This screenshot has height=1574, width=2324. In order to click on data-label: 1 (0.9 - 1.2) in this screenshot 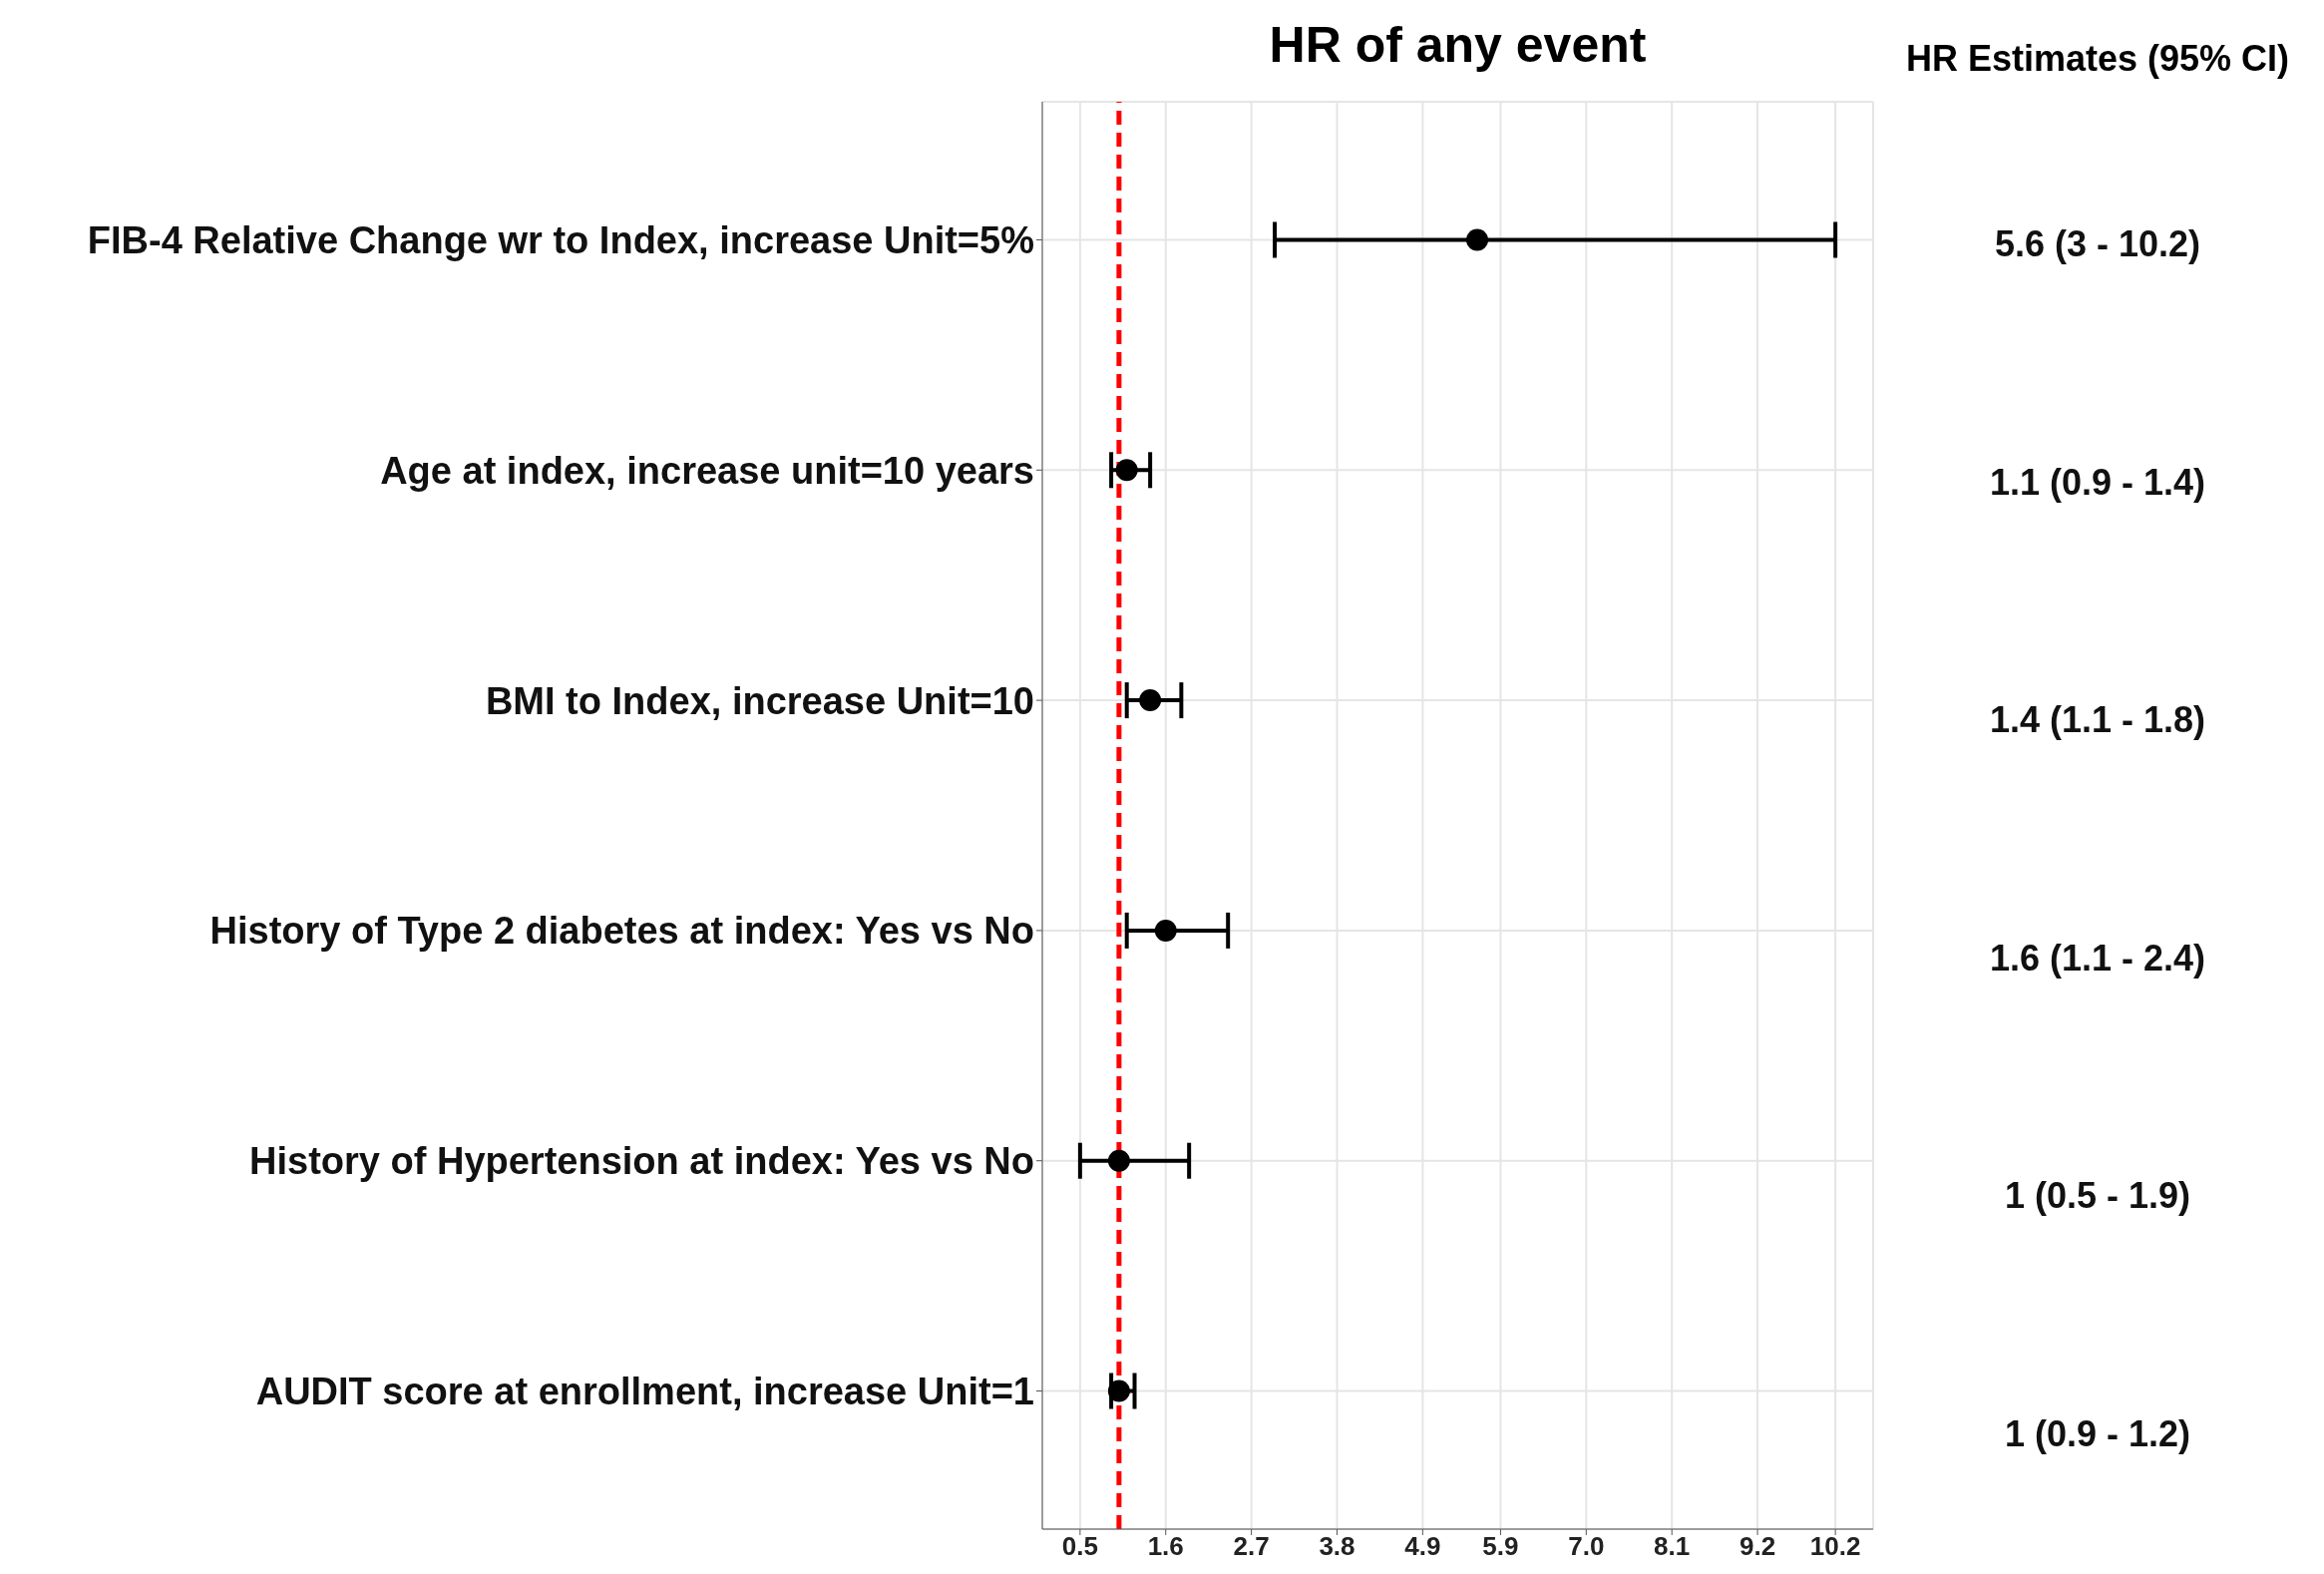, I will do `click(2097, 1434)`.